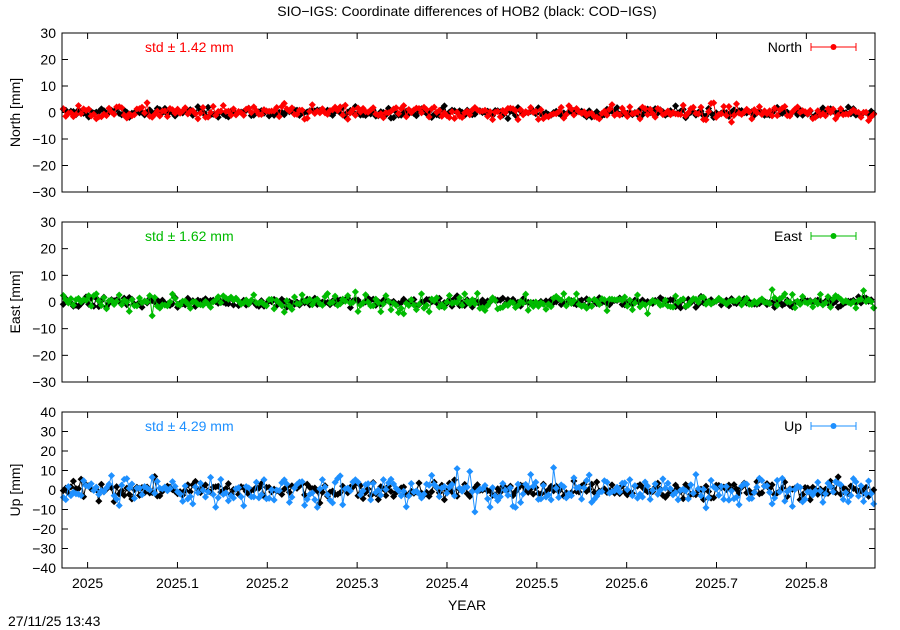 The height and width of the screenshot is (630, 900). Describe the element at coordinates (44, 549) in the screenshot. I see `y-tick-label: −30` at that location.